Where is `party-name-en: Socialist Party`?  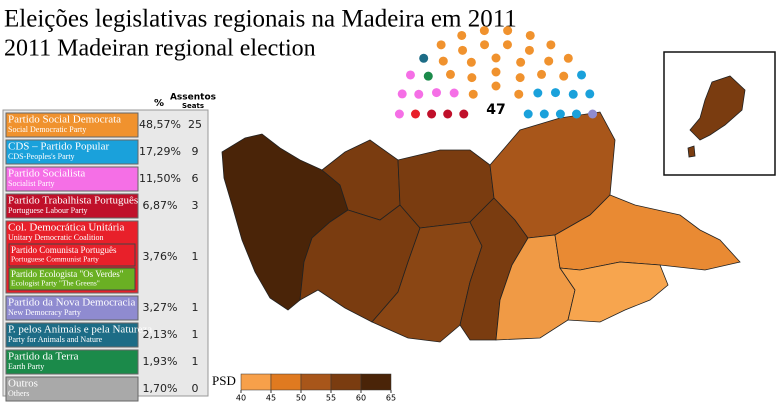
party-name-en: Socialist Party is located at coordinates (31, 183).